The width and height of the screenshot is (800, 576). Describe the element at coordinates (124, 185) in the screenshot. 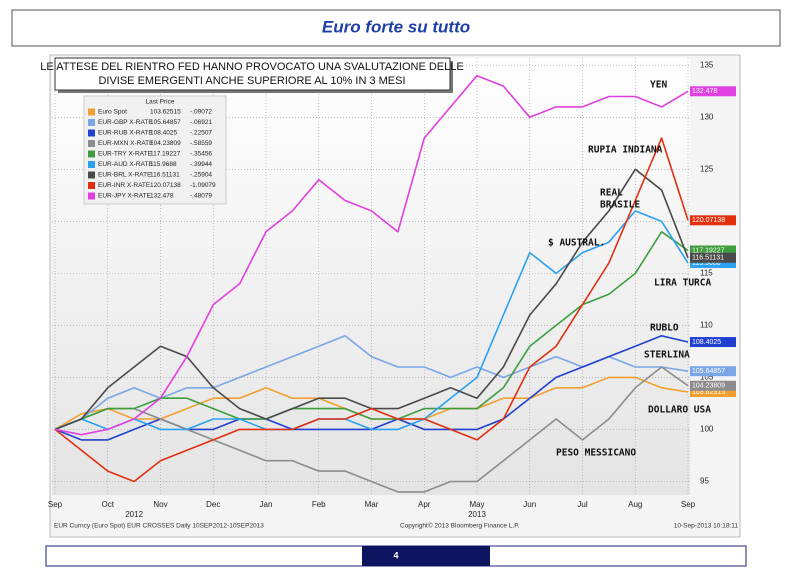

I see `legend-name: EUR-INR X-RATE` at that location.